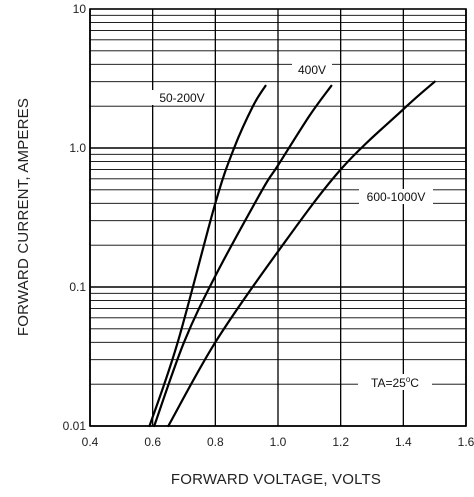 Image resolution: width=474 pixels, height=497 pixels. I want to click on curve-label: 600-1000V, so click(396, 197).